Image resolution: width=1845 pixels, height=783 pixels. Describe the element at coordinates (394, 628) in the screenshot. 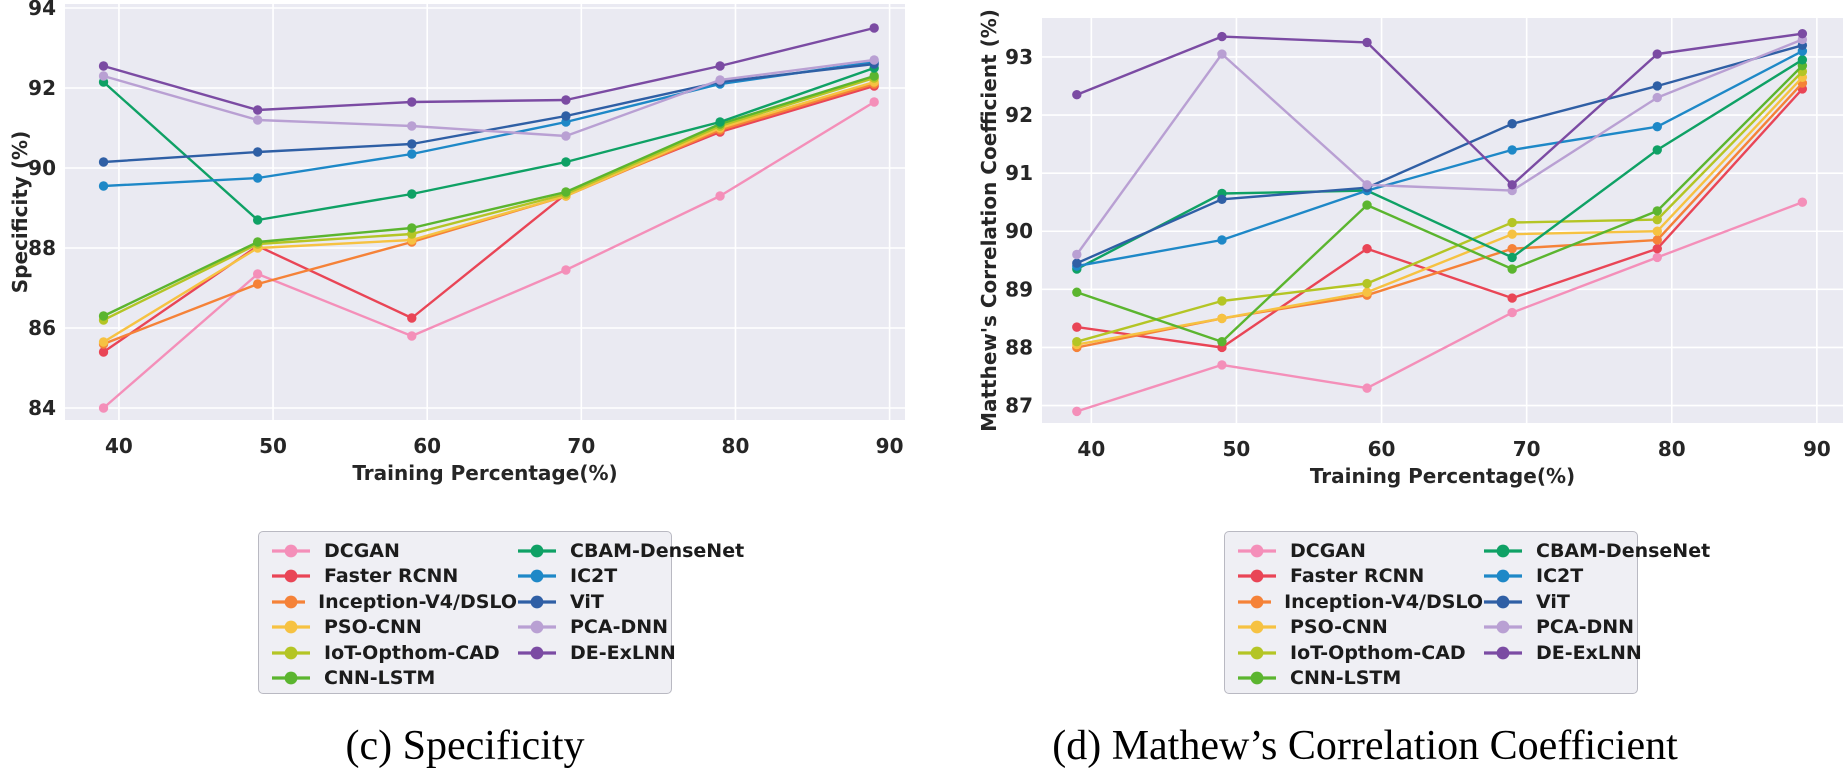

I see `legend-item-PSO-CNN: PSO-CNN` at that location.